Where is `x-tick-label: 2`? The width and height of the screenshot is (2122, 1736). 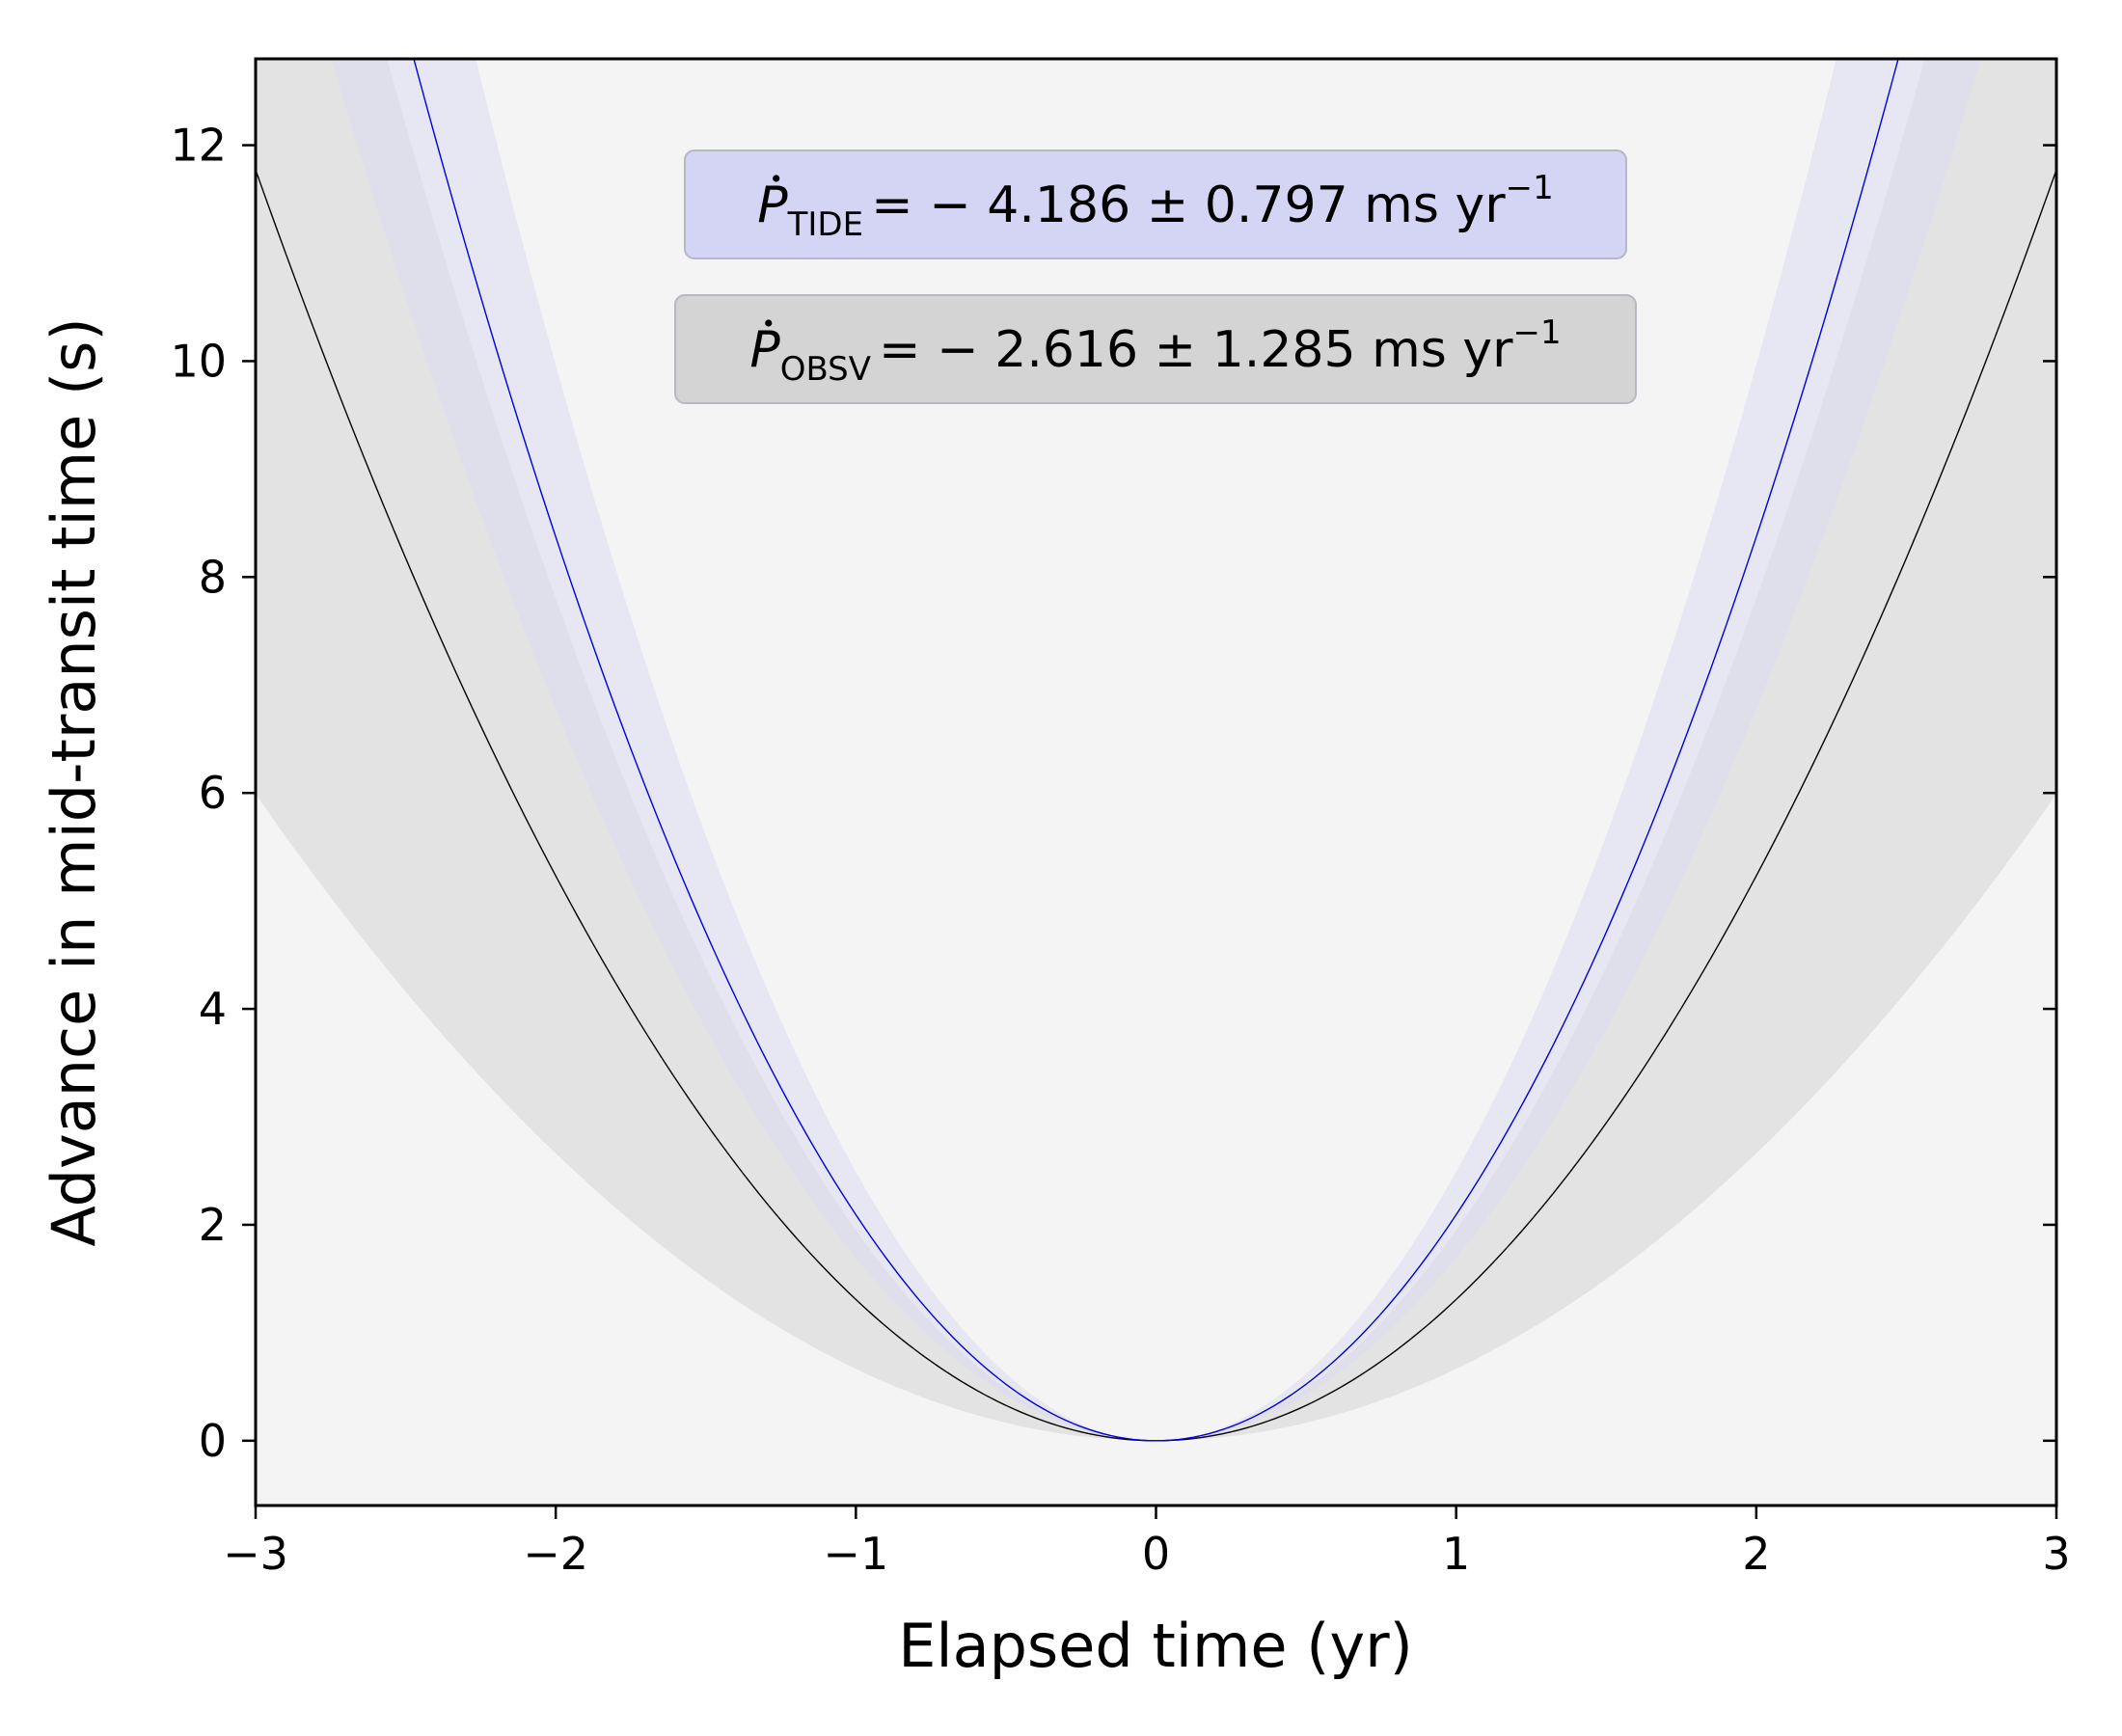
x-tick-label: 2 is located at coordinates (1756, 1554).